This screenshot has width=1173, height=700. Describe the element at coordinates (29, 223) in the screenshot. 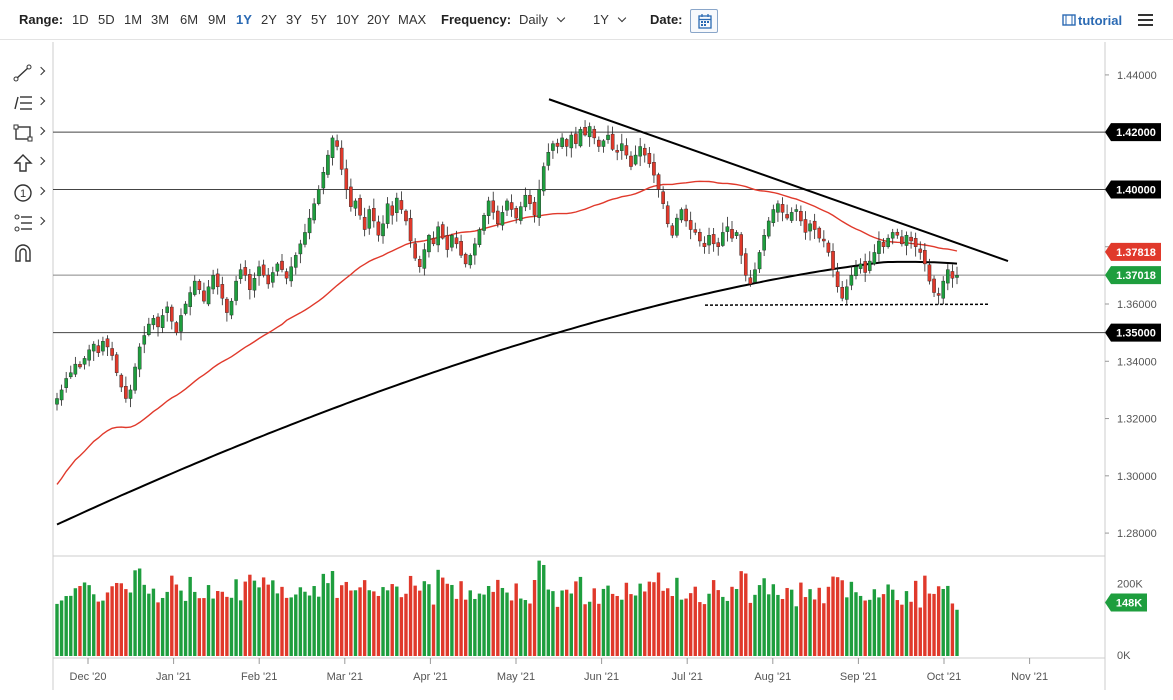

I see `pattern-tool` at that location.